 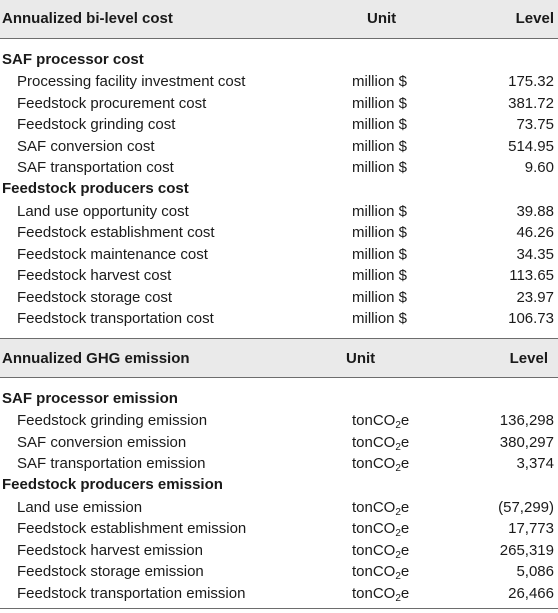 I want to click on table-row: Land use emission tonCO2e (57,299), so click(x=279, y=508).